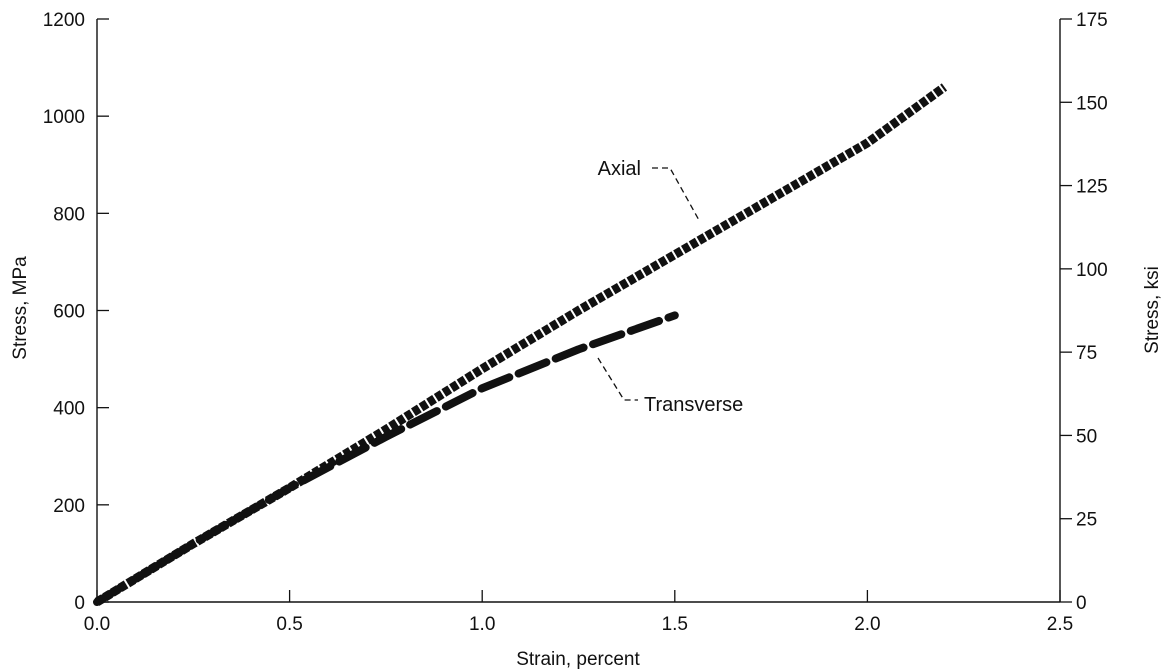 The image size is (1164, 670). I want to click on x-axis-ticks: 0.0 0.5 1.0 1.5 2.0 2.5, so click(578, 612).